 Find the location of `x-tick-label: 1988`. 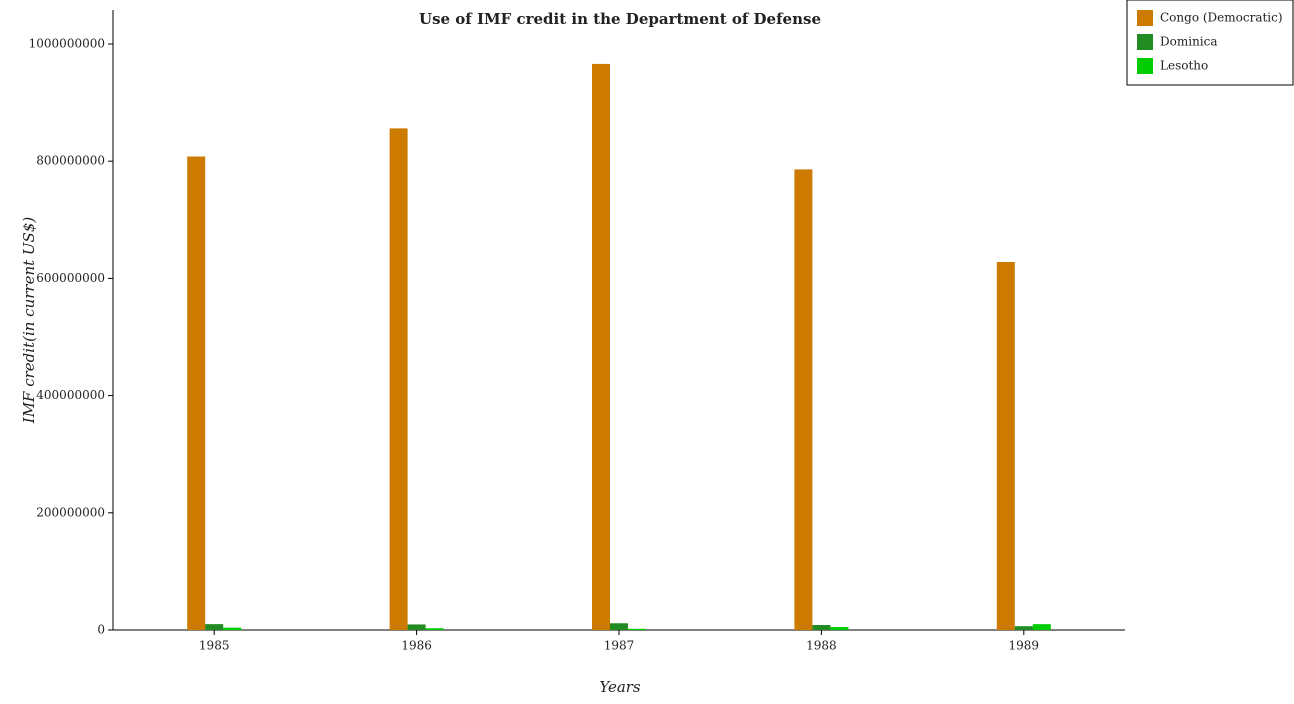

x-tick-label: 1988 is located at coordinates (821, 646).